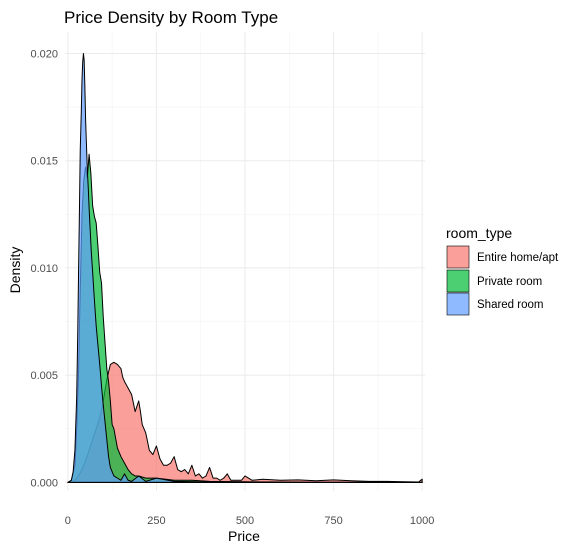  I want to click on x-tick-label: 250, so click(156, 521).